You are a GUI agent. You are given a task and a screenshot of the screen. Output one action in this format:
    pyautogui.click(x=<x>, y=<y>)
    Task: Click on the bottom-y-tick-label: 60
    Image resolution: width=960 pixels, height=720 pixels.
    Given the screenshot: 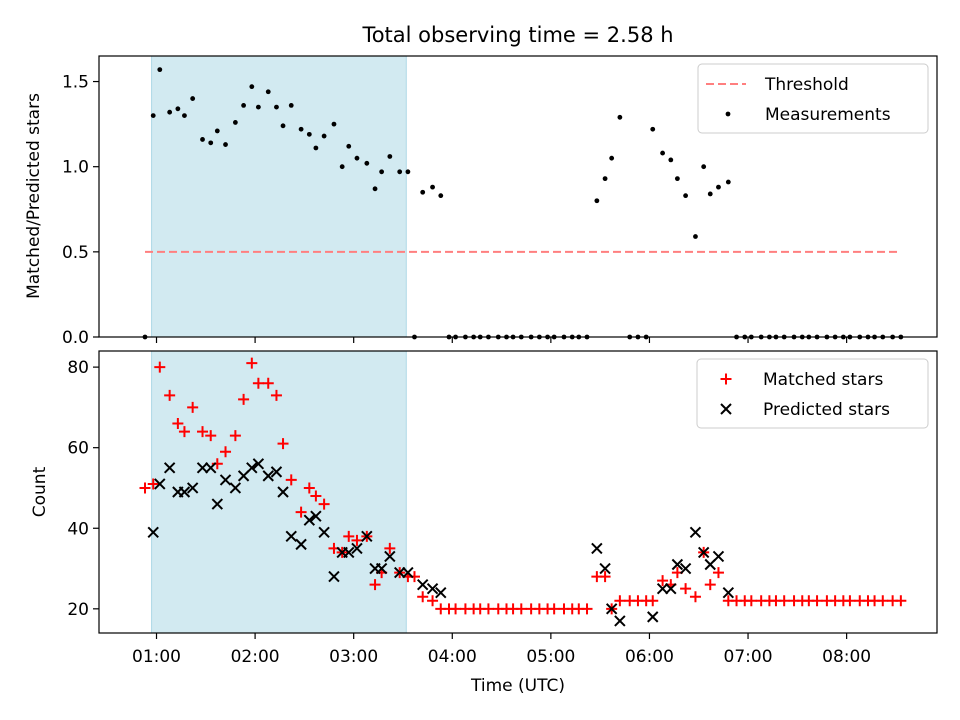 What is the action you would take?
    pyautogui.click(x=78, y=449)
    